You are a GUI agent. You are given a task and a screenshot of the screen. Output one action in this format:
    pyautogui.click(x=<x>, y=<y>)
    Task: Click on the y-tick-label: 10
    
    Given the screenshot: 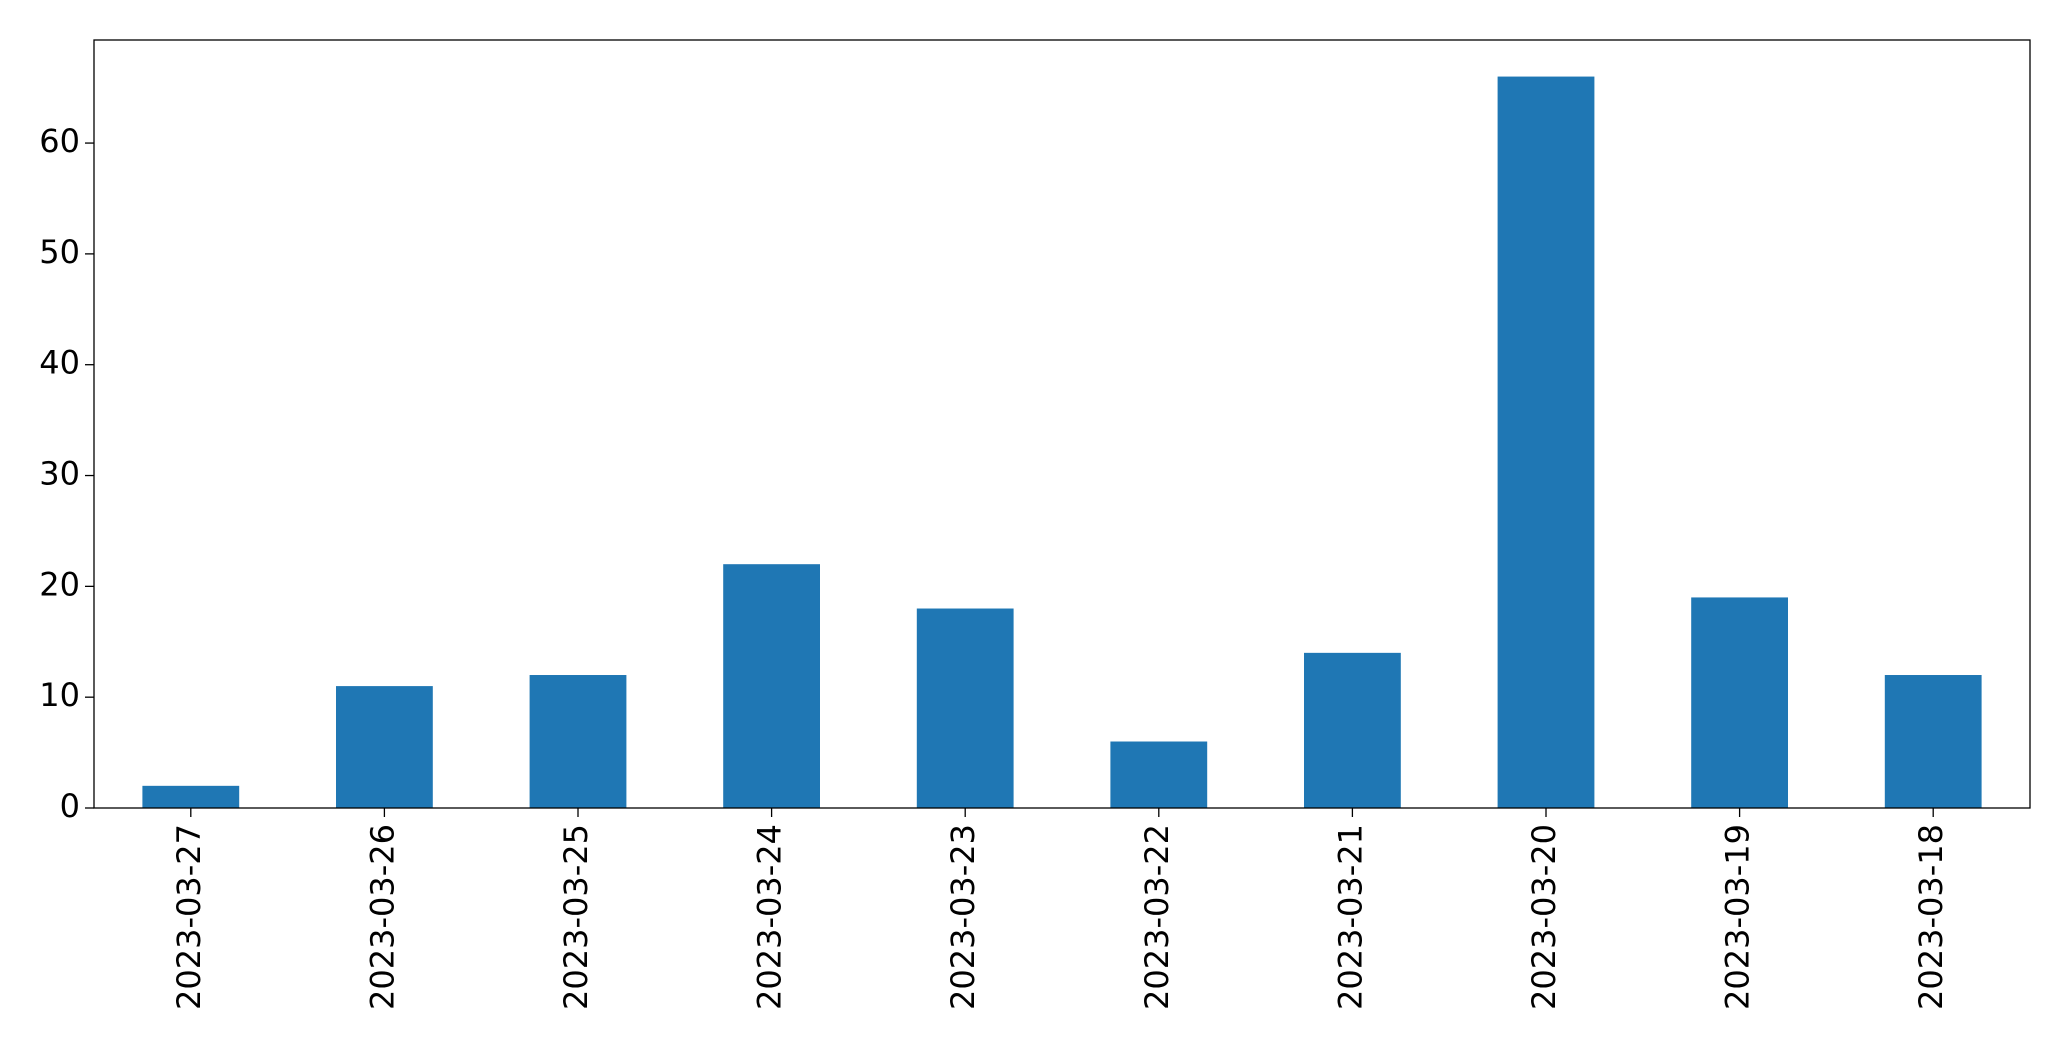 What is the action you would take?
    pyautogui.click(x=59, y=695)
    